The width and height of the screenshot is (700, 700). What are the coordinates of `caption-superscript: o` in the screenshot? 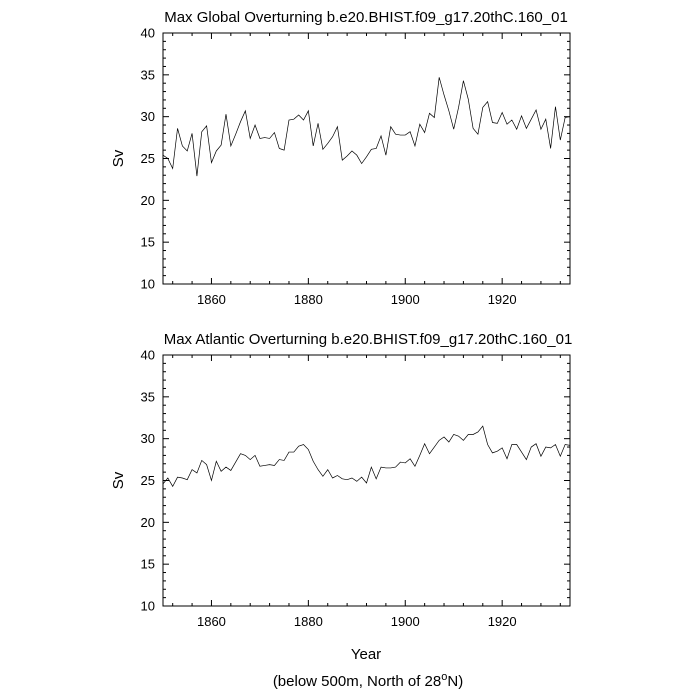 It's located at (444, 677).